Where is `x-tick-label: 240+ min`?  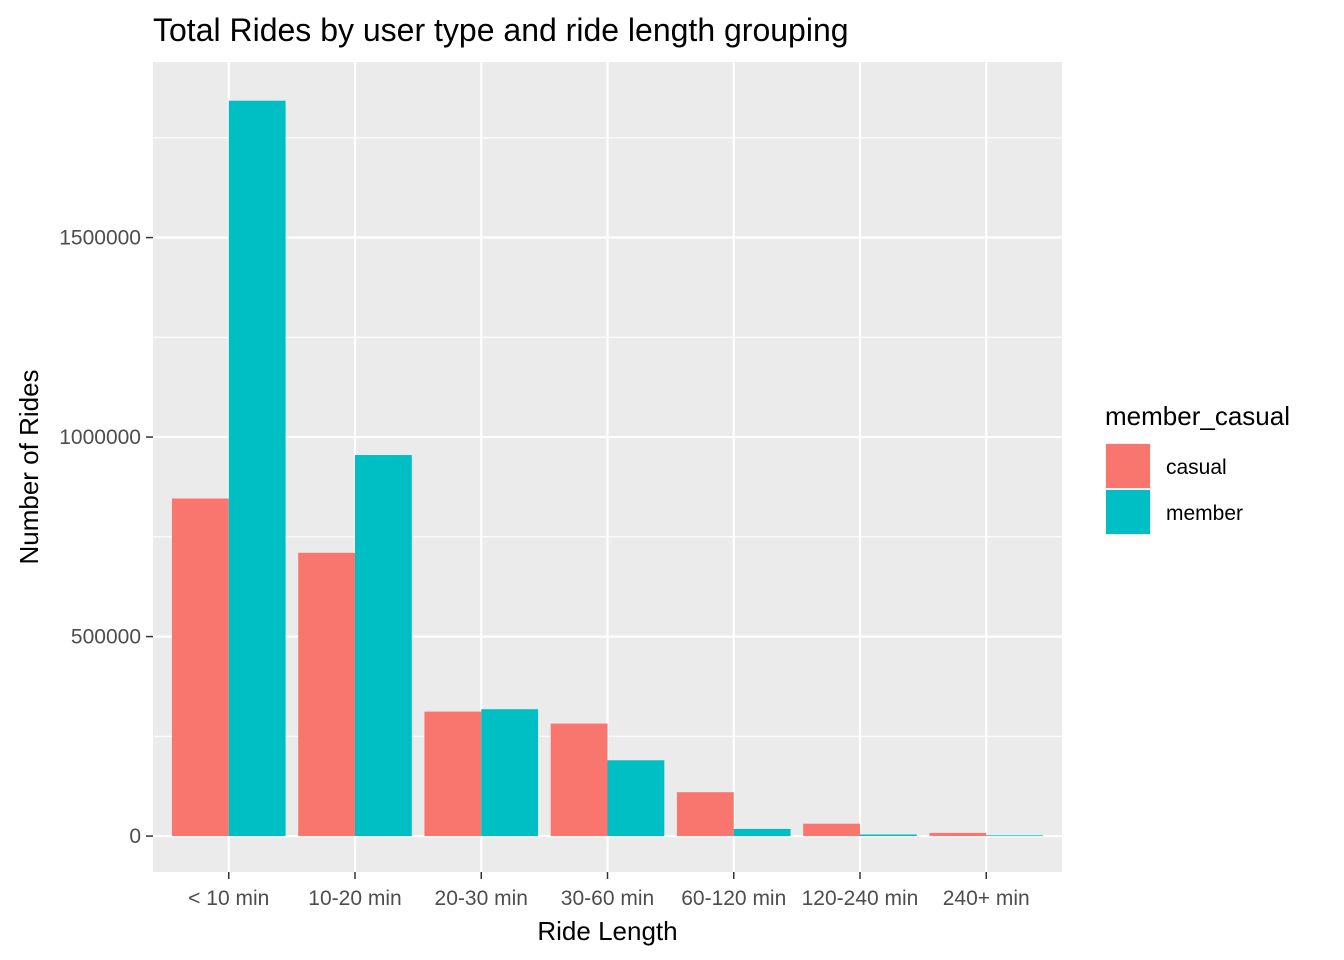
x-tick-label: 240+ min is located at coordinates (986, 898).